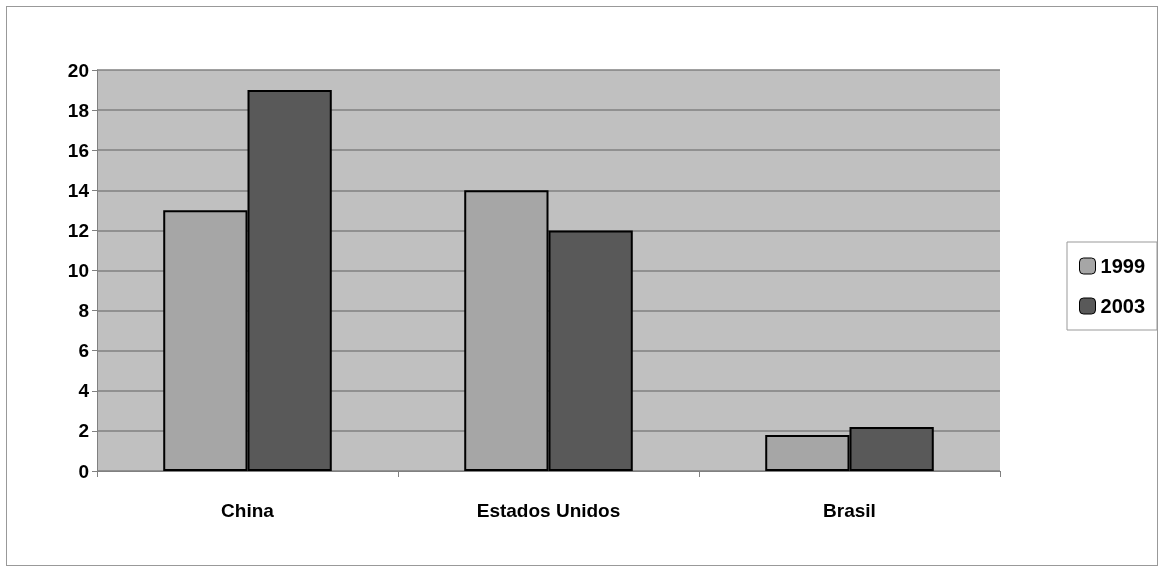  Describe the element at coordinates (83, 471) in the screenshot. I see `y-tick-label: 0` at that location.